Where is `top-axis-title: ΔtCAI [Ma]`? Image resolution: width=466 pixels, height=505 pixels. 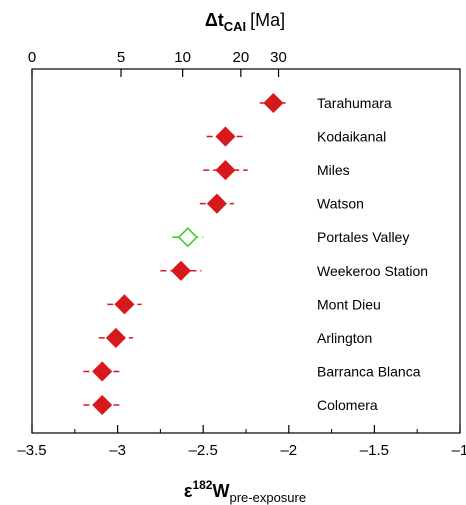
top-axis-title: ΔtCAI [Ma] is located at coordinates (245, 22).